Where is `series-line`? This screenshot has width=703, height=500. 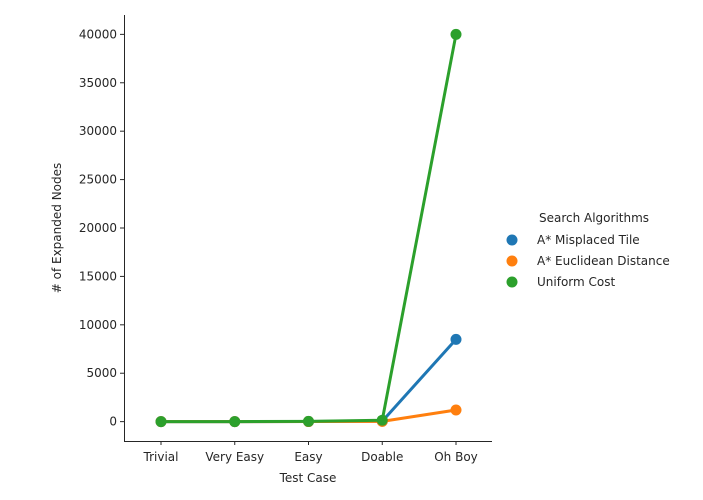
series-line is located at coordinates (308, 380).